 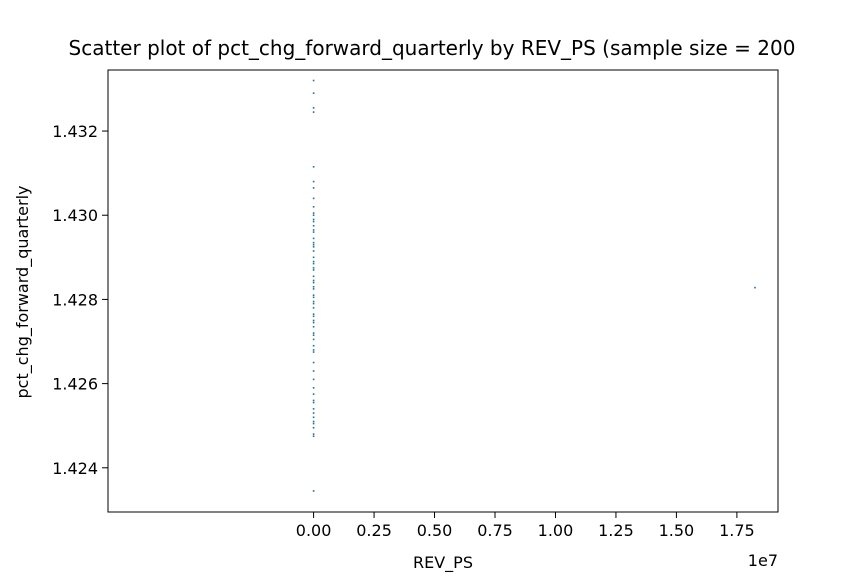 I want to click on x-tick-label: 1.50, so click(x=677, y=530).